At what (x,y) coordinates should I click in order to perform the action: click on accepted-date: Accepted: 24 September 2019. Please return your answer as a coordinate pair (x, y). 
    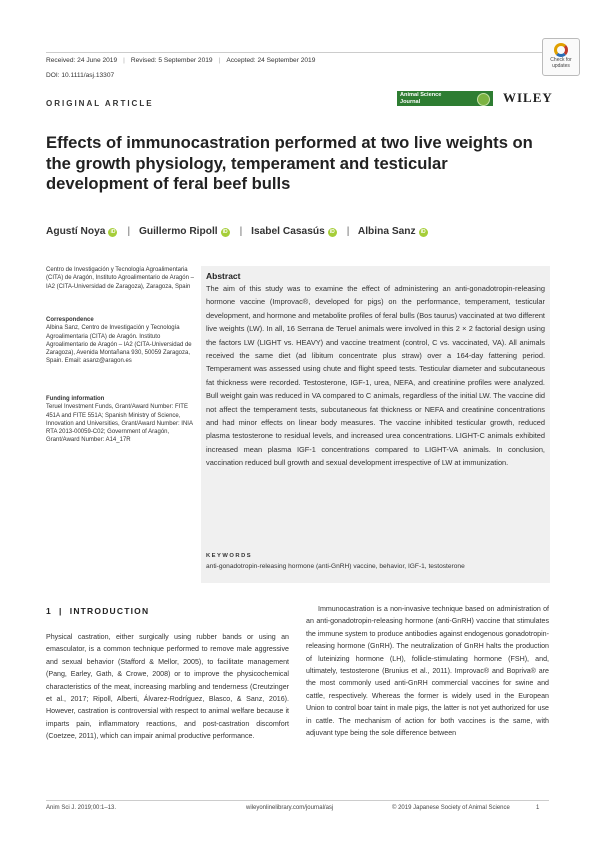
    Looking at the image, I should click on (271, 60).